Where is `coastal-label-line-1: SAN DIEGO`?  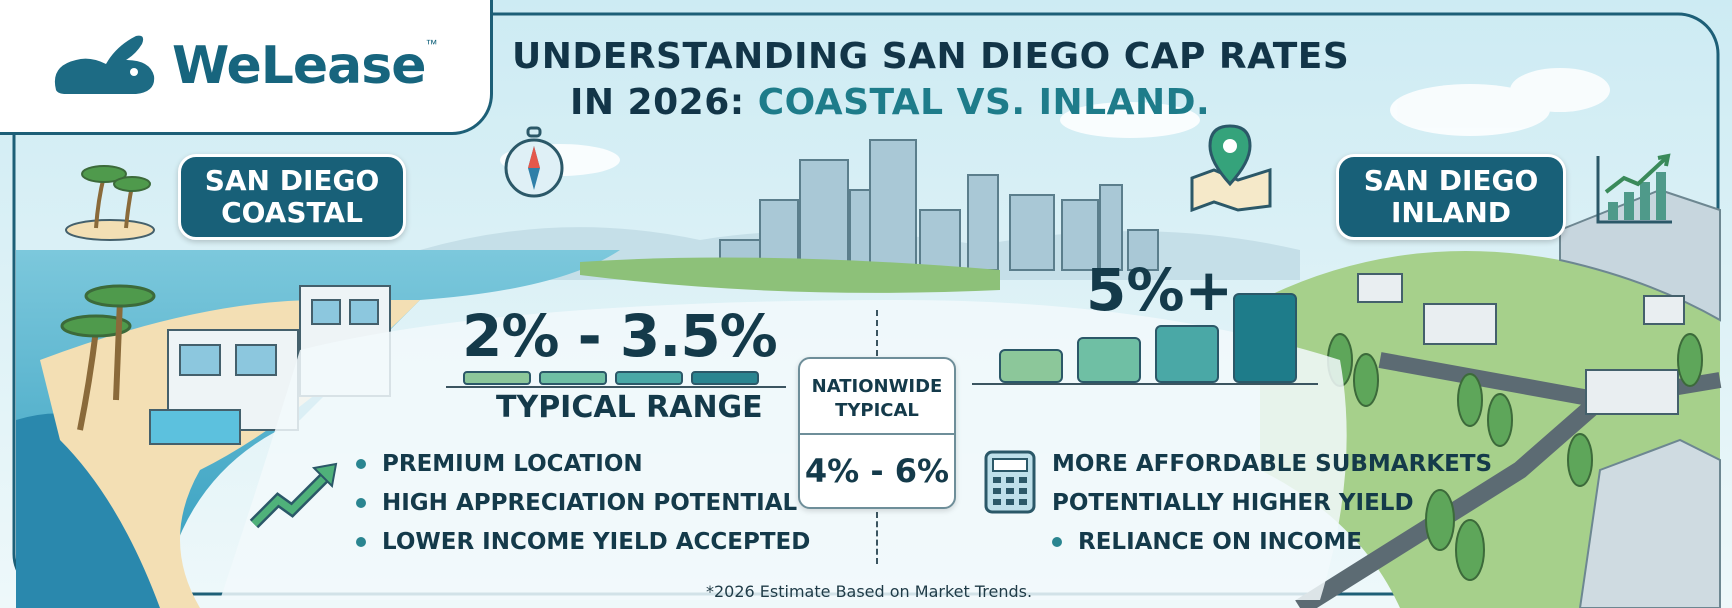 coastal-label-line-1: SAN DIEGO is located at coordinates (292, 180).